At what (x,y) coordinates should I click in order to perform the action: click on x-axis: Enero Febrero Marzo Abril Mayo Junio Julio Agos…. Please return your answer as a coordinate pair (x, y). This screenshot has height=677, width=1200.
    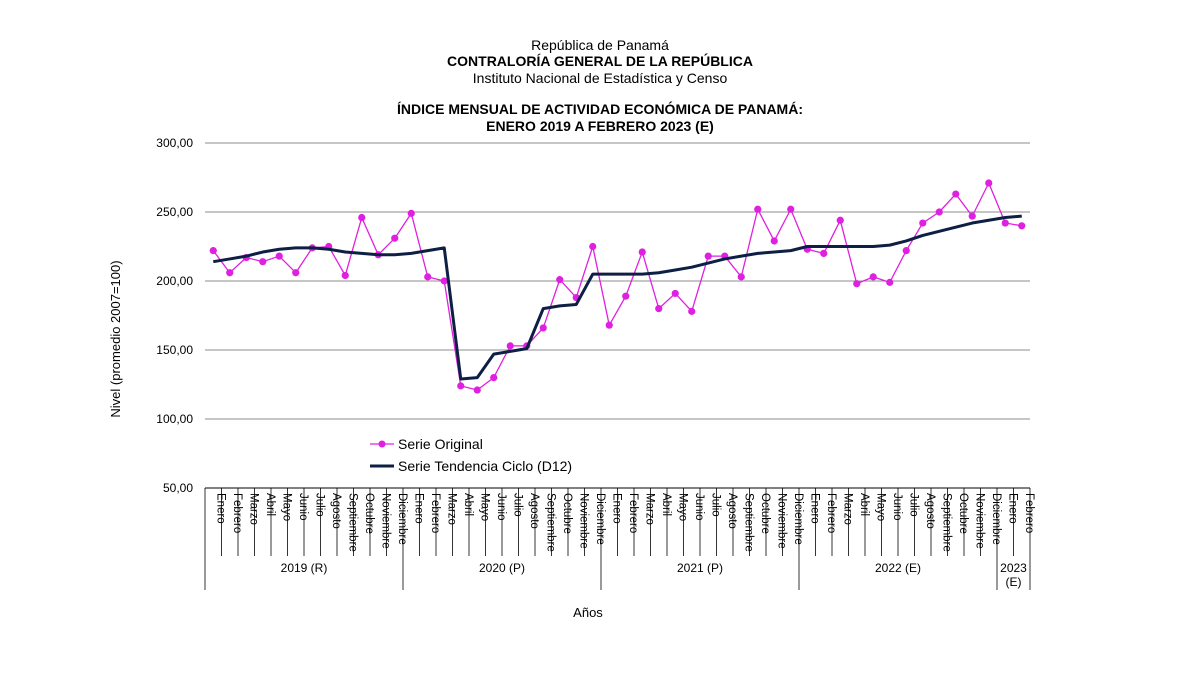
    Looking at the image, I should click on (619, 538).